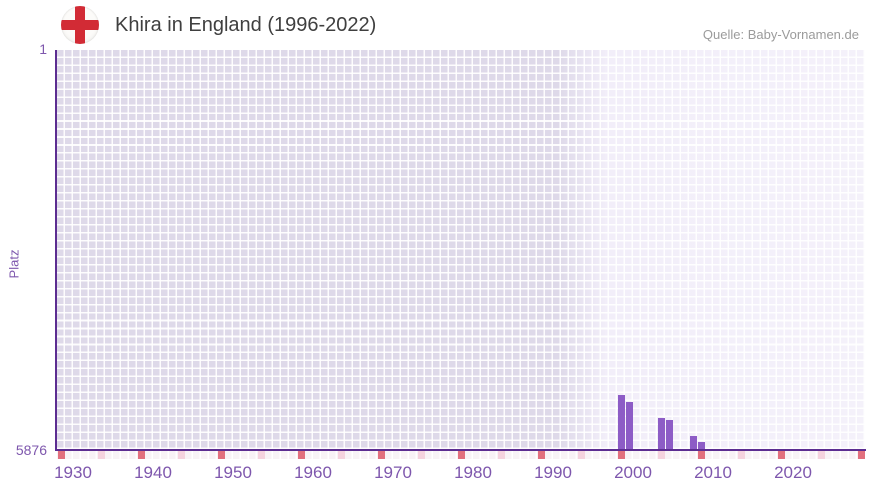  Describe the element at coordinates (246, 25) in the screenshot. I see `chart-title: Khira in England (1996-2022)` at that location.